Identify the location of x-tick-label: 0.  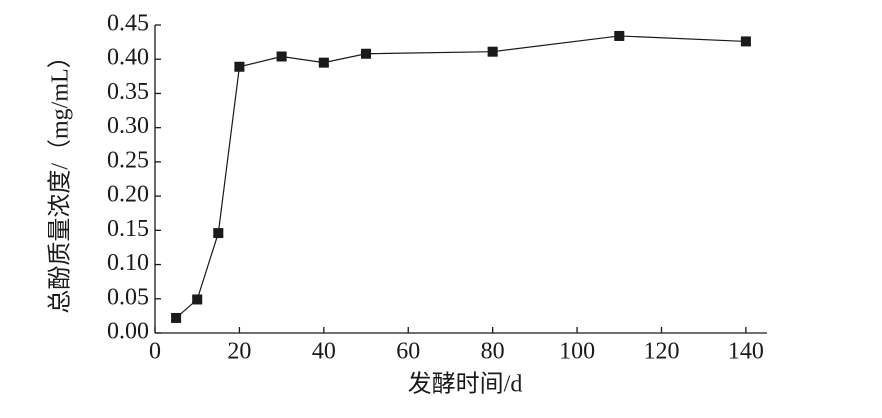
(155, 352).